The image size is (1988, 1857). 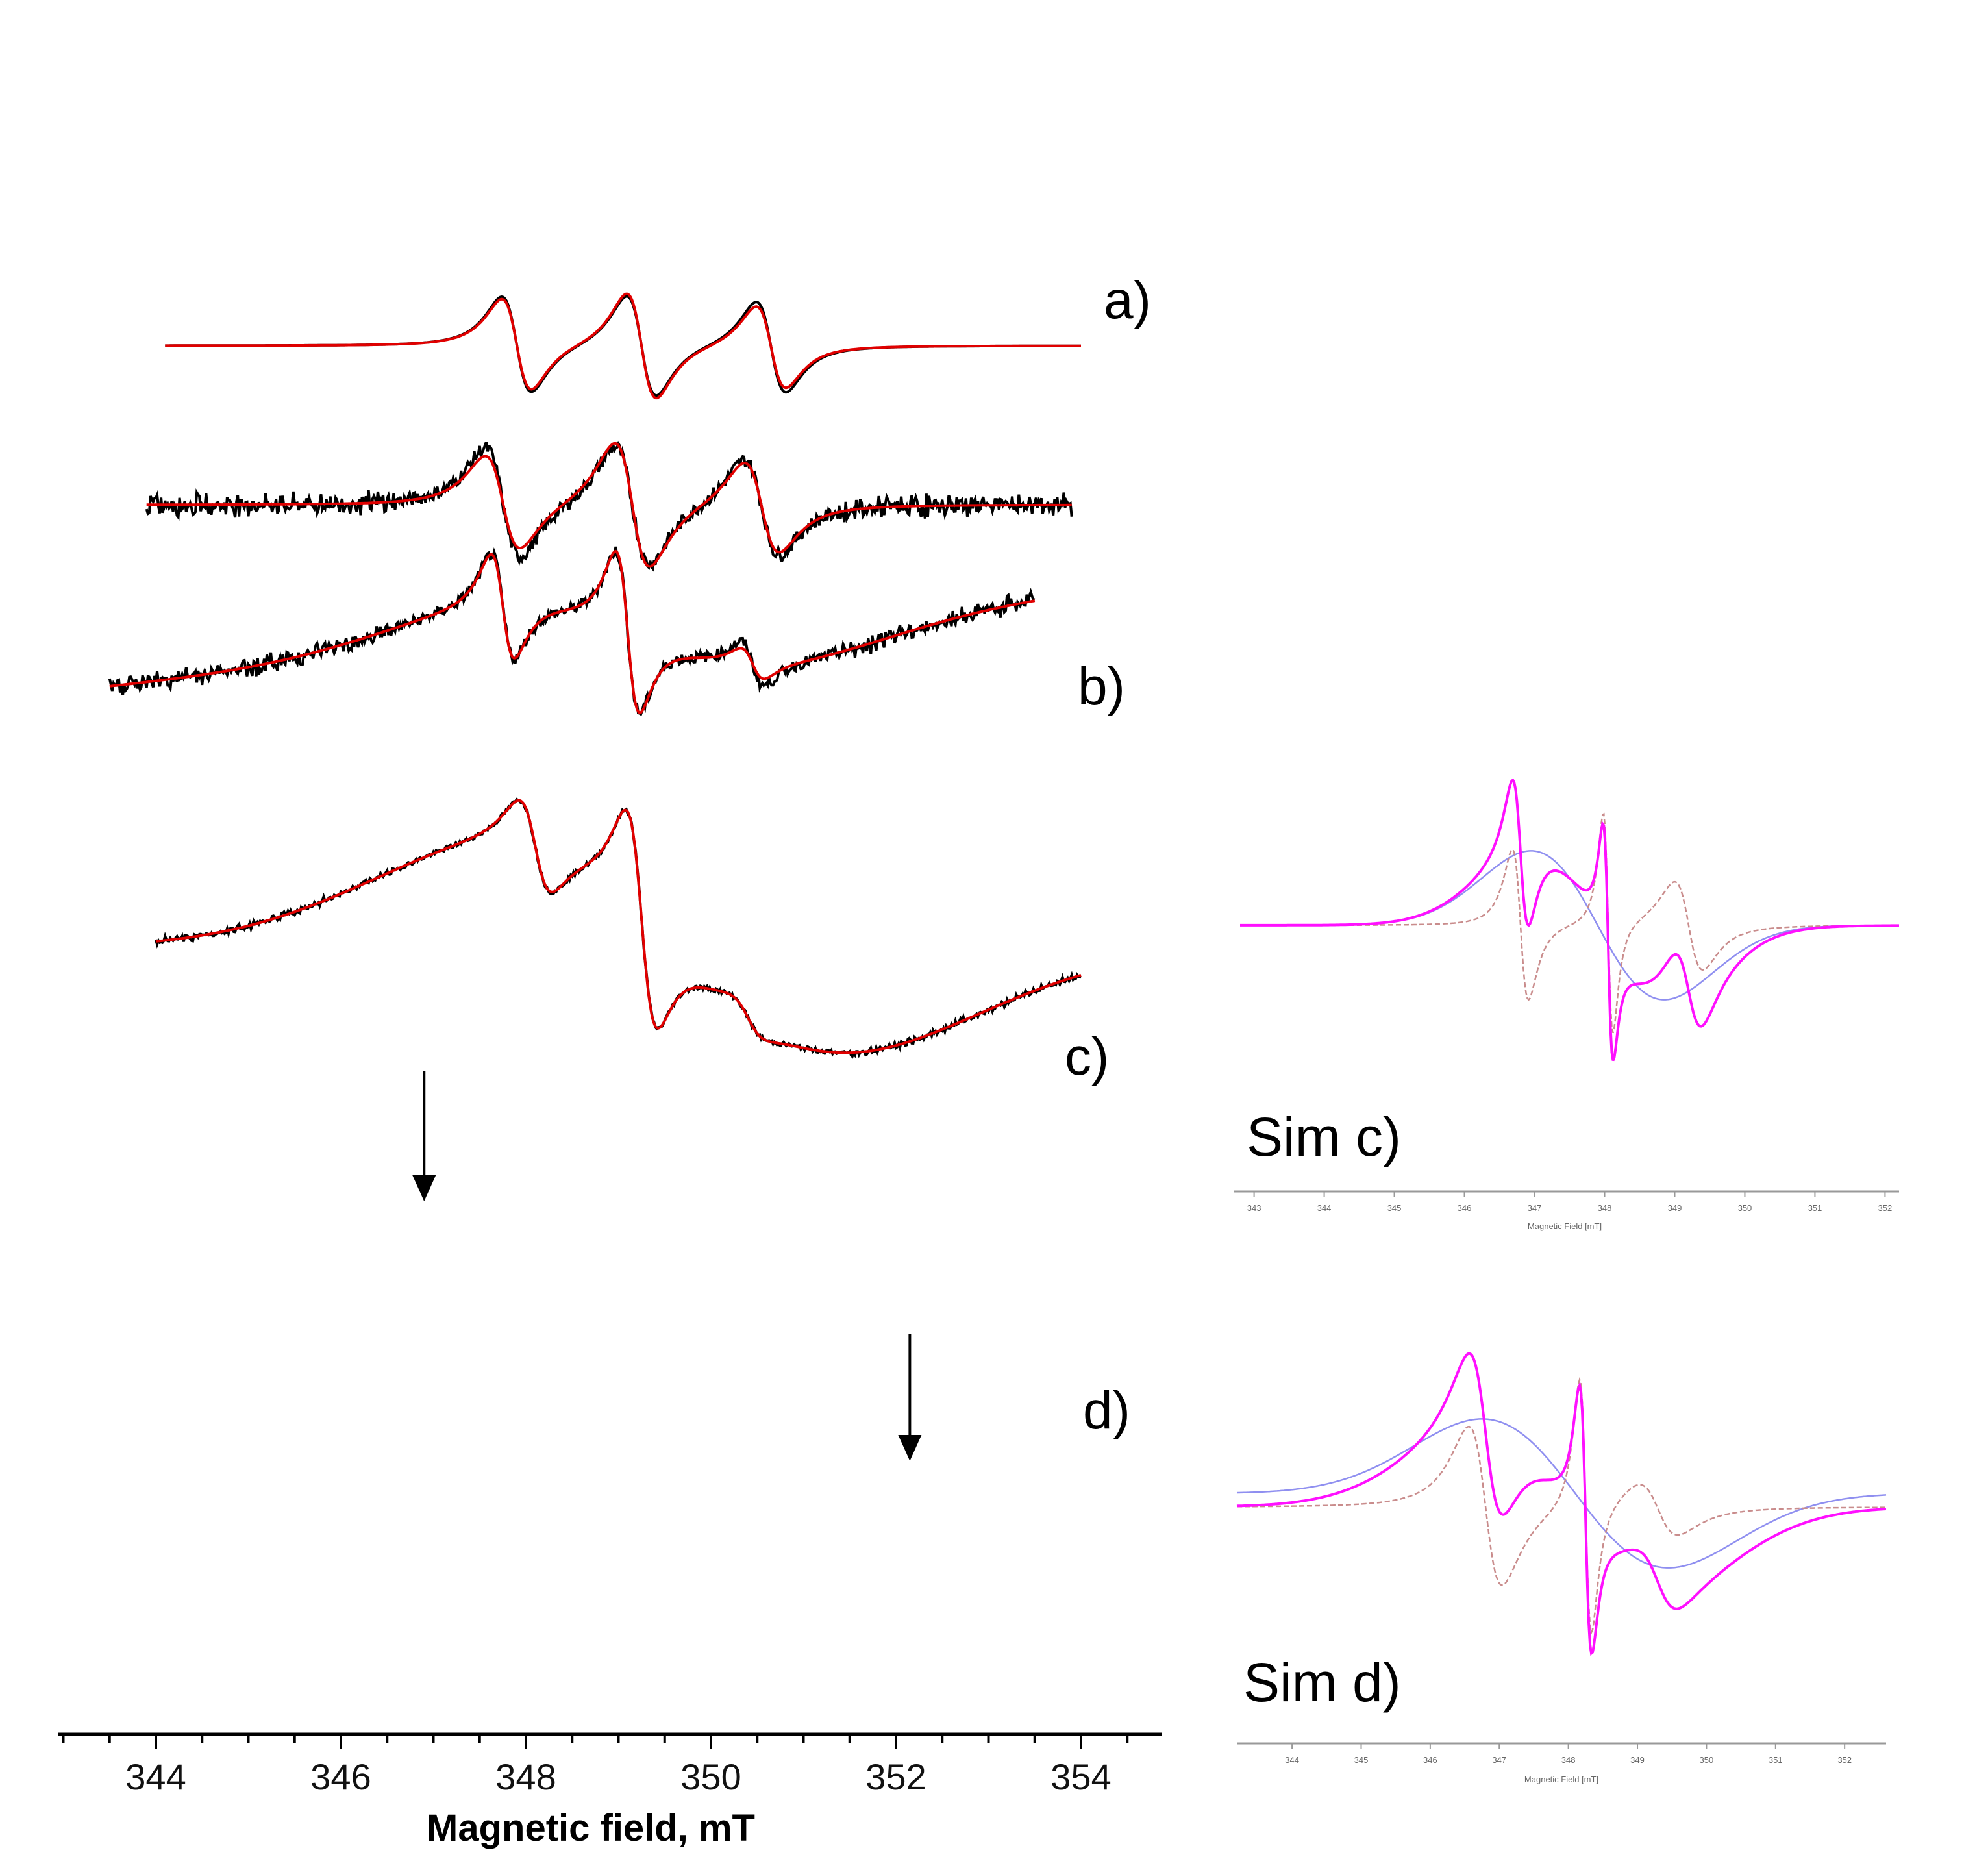 What do you see at coordinates (1637, 1760) in the screenshot?
I see `sim-d-tick-label: 349` at bounding box center [1637, 1760].